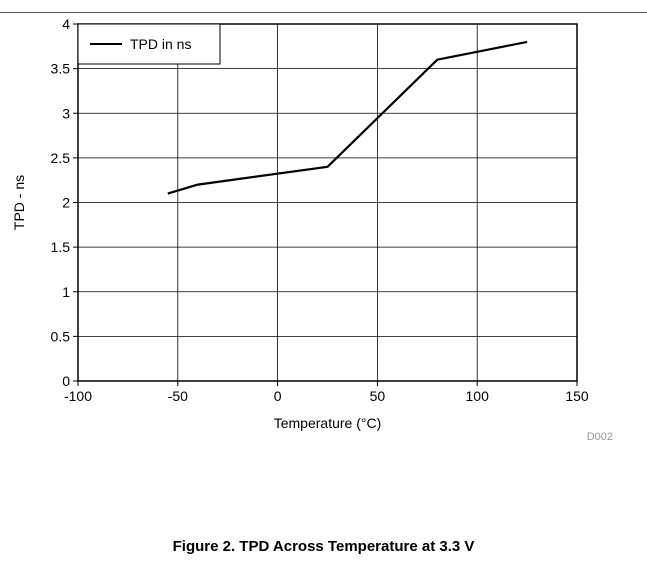  What do you see at coordinates (78, 396) in the screenshot?
I see `x-tick-label: -100` at bounding box center [78, 396].